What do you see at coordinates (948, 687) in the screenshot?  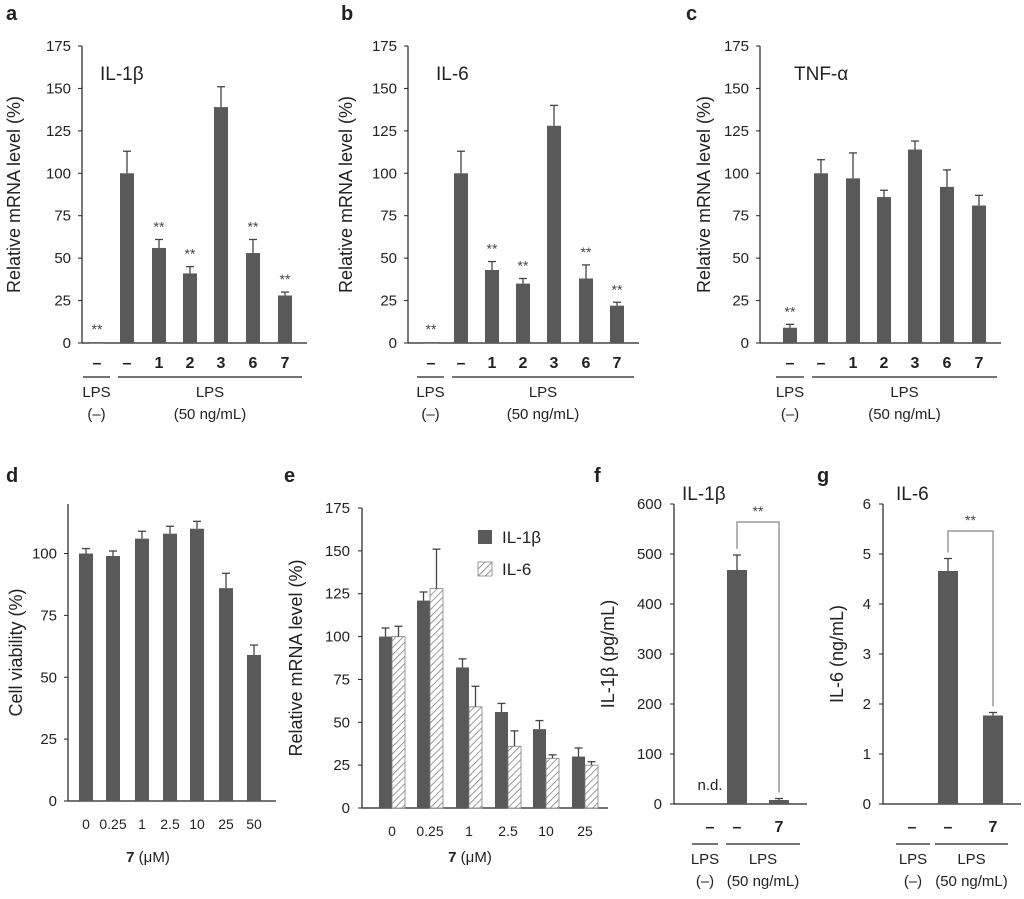 I see `bar-g` at bounding box center [948, 687].